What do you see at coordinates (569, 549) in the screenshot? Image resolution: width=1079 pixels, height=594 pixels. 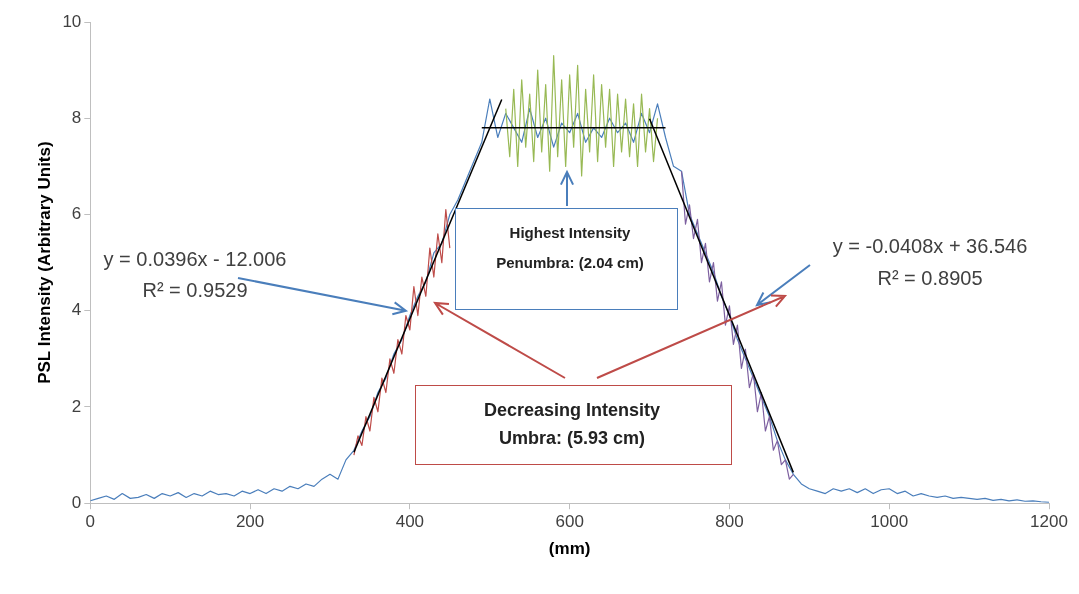 I see `x-axis-title: (mm)` at bounding box center [569, 549].